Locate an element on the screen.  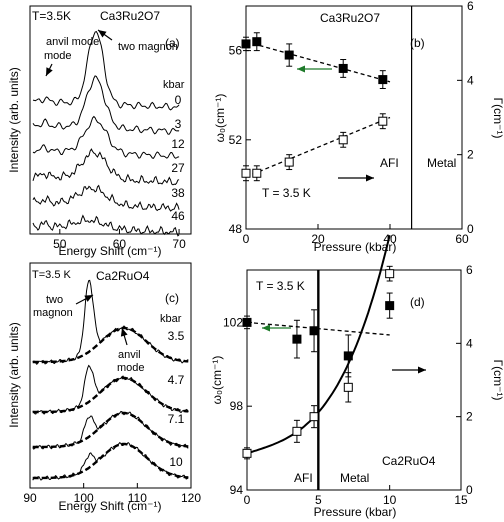
panel-d-xlabel: Pressure (kbar) is located at coordinates (355, 512).